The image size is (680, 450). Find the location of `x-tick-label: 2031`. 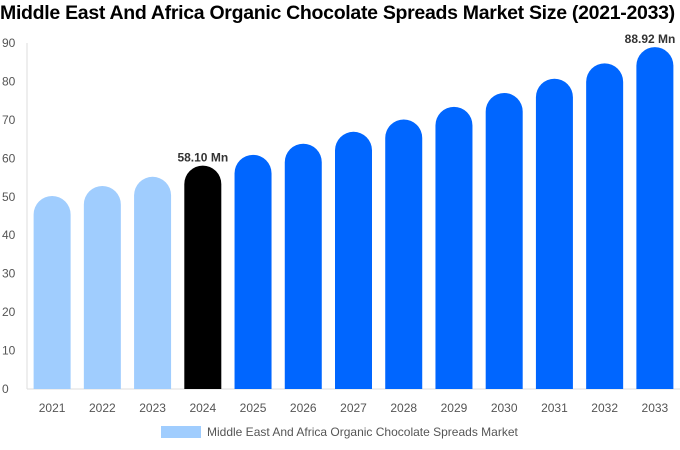

x-tick-label: 2031 is located at coordinates (554, 408).